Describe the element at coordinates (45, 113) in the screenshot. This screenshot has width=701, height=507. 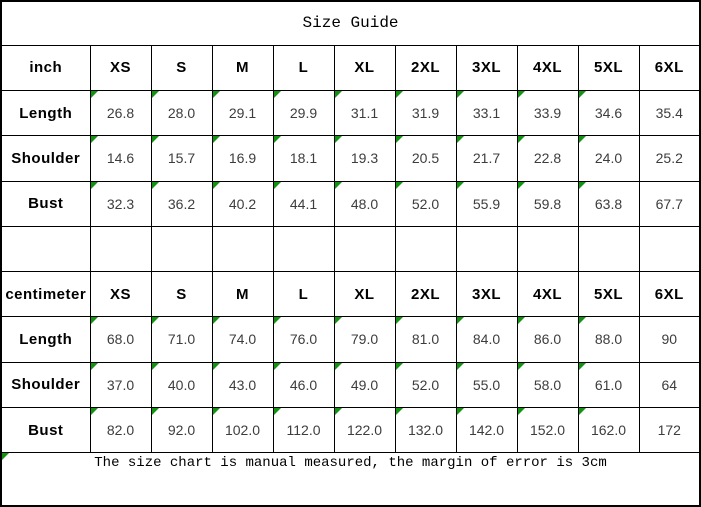
I see `measure-label: Length` at that location.